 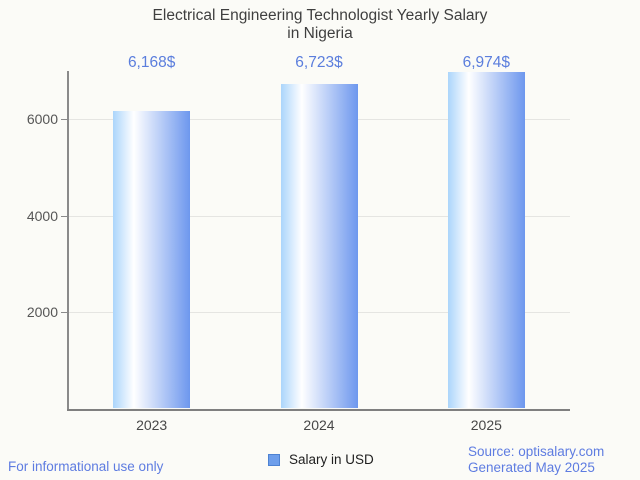 I want to click on salary-bar-2025, so click(x=486, y=240).